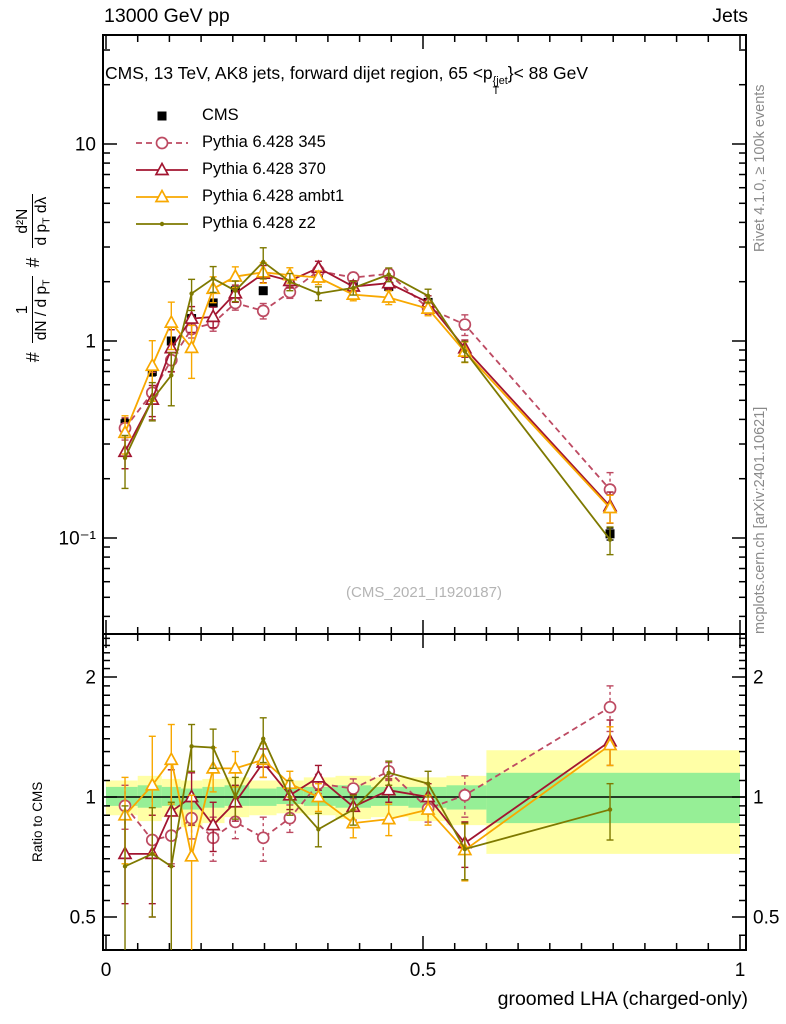 The height and width of the screenshot is (1024, 786). I want to click on legend-item-pythia-345: Pythia 6.428 345, so click(239, 142).